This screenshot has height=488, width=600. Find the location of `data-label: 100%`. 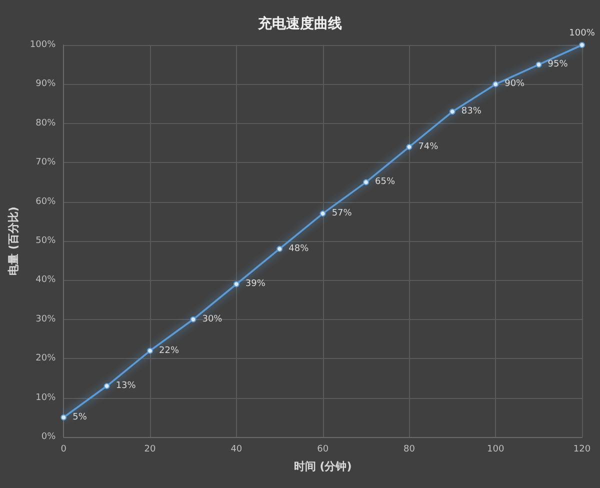

data-label: 100% is located at coordinates (582, 33).